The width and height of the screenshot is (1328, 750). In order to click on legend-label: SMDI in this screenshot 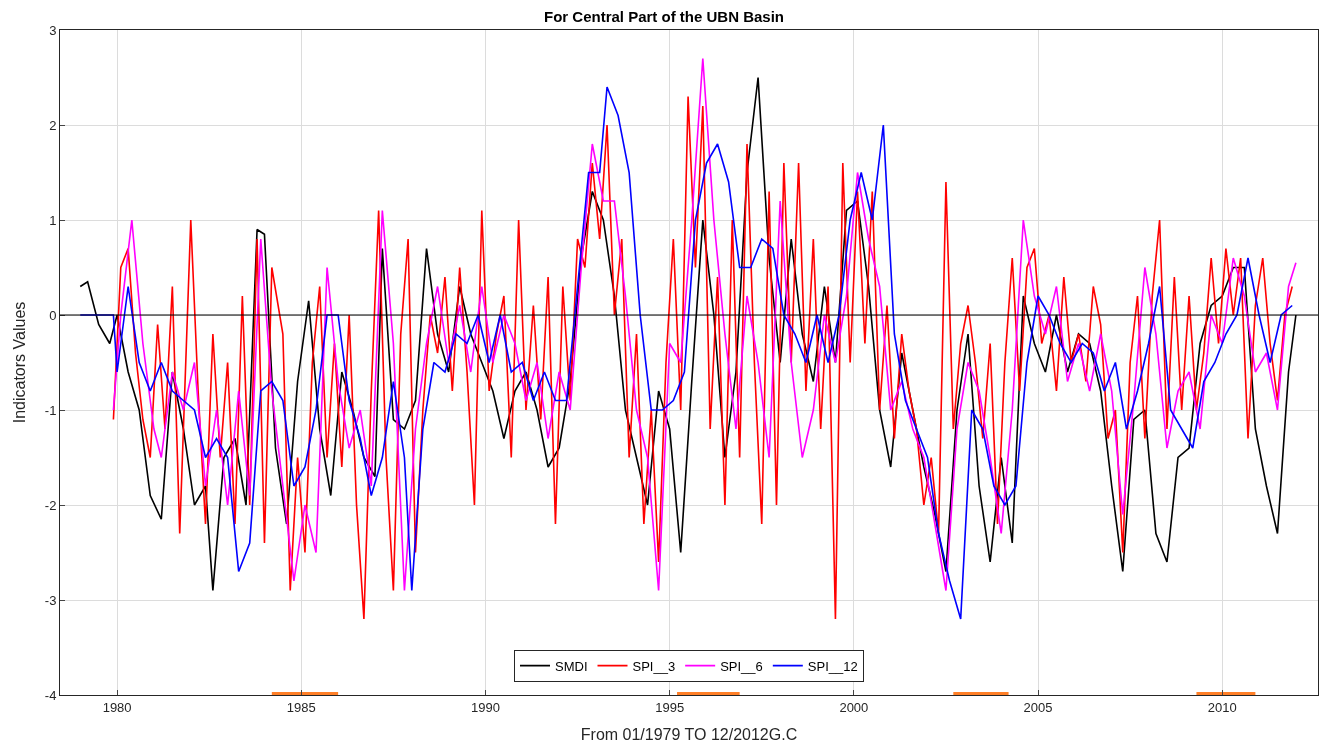, I will do `click(571, 666)`.